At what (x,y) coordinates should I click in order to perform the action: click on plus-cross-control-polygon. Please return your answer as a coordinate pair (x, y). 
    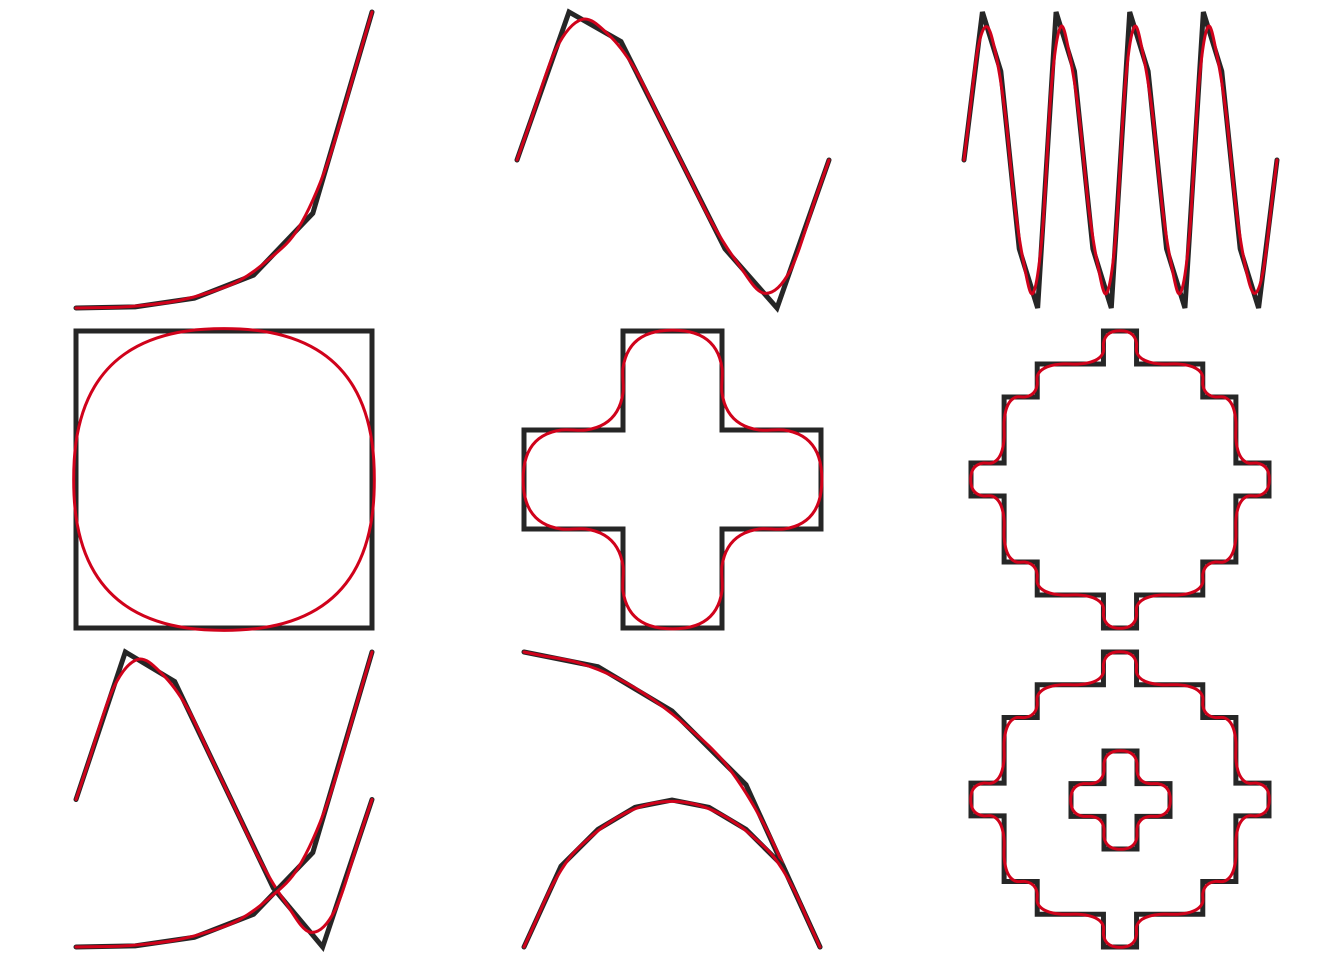
    Looking at the image, I should click on (672, 479).